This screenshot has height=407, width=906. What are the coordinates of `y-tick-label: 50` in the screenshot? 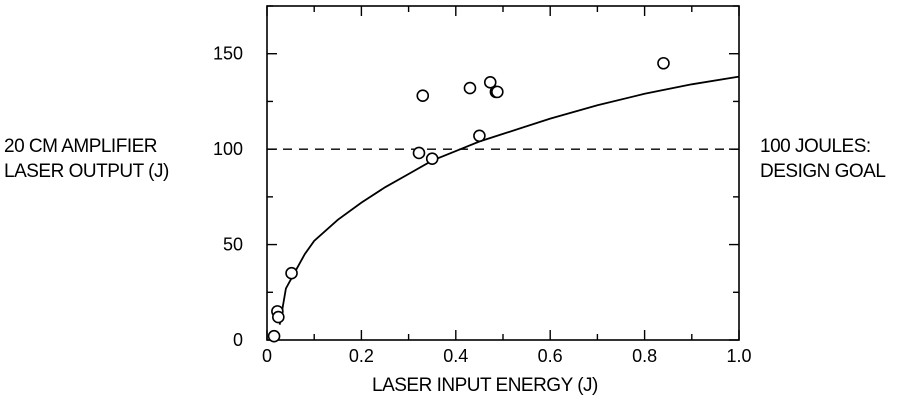 It's located at (233, 245).